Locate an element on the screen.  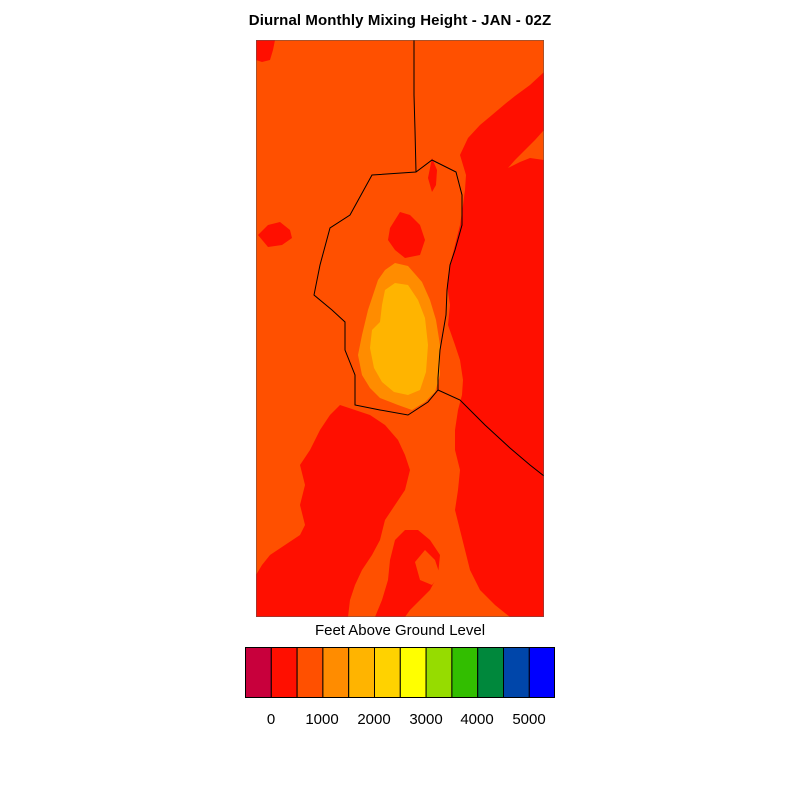
contour-level-0-500-west-blob is located at coordinates (275, 234).